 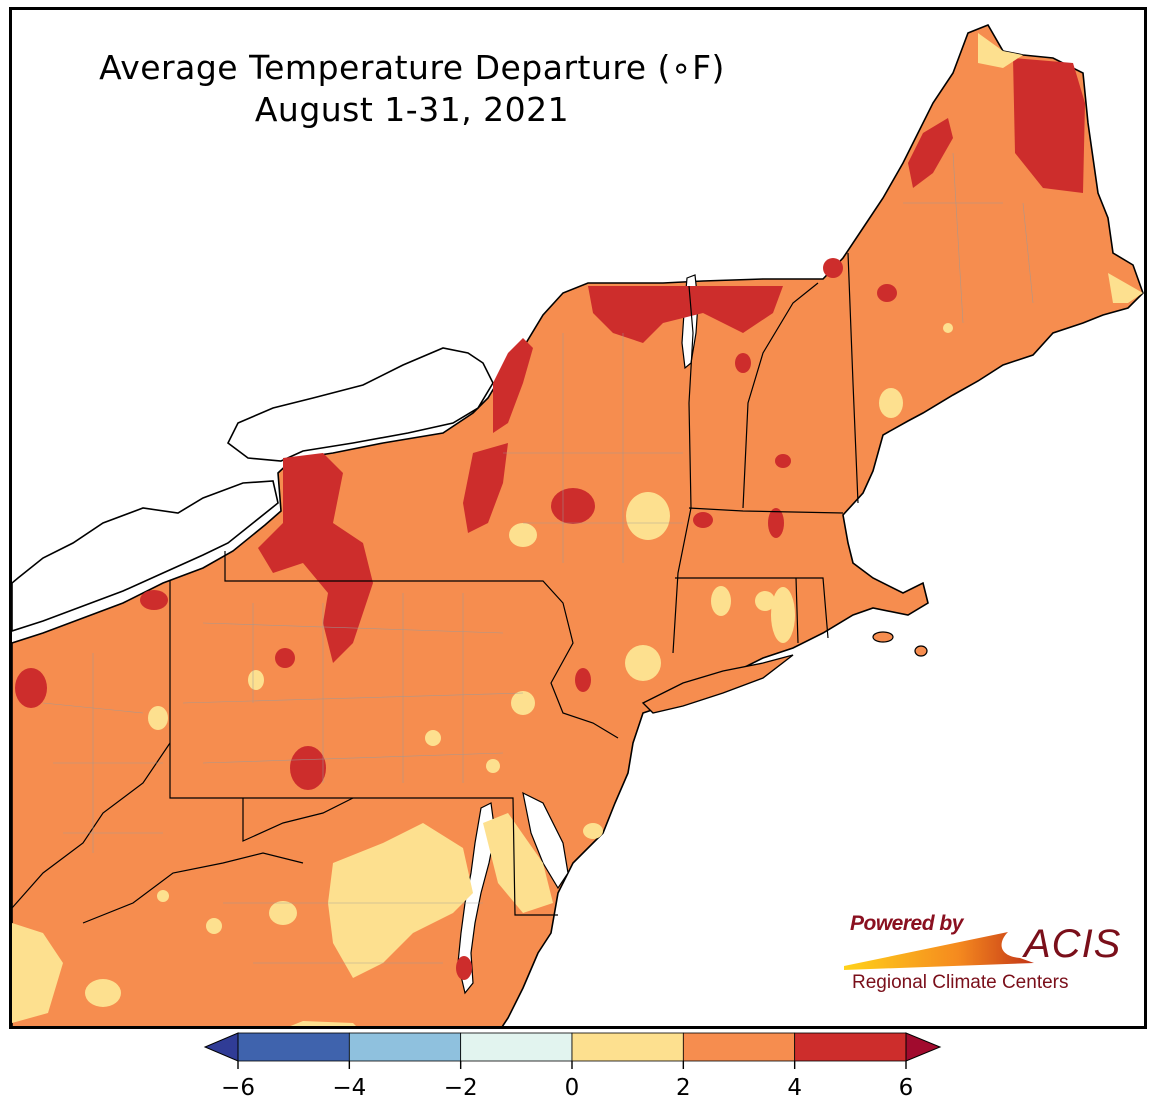 I want to click on lake-ontario, so click(x=360, y=404).